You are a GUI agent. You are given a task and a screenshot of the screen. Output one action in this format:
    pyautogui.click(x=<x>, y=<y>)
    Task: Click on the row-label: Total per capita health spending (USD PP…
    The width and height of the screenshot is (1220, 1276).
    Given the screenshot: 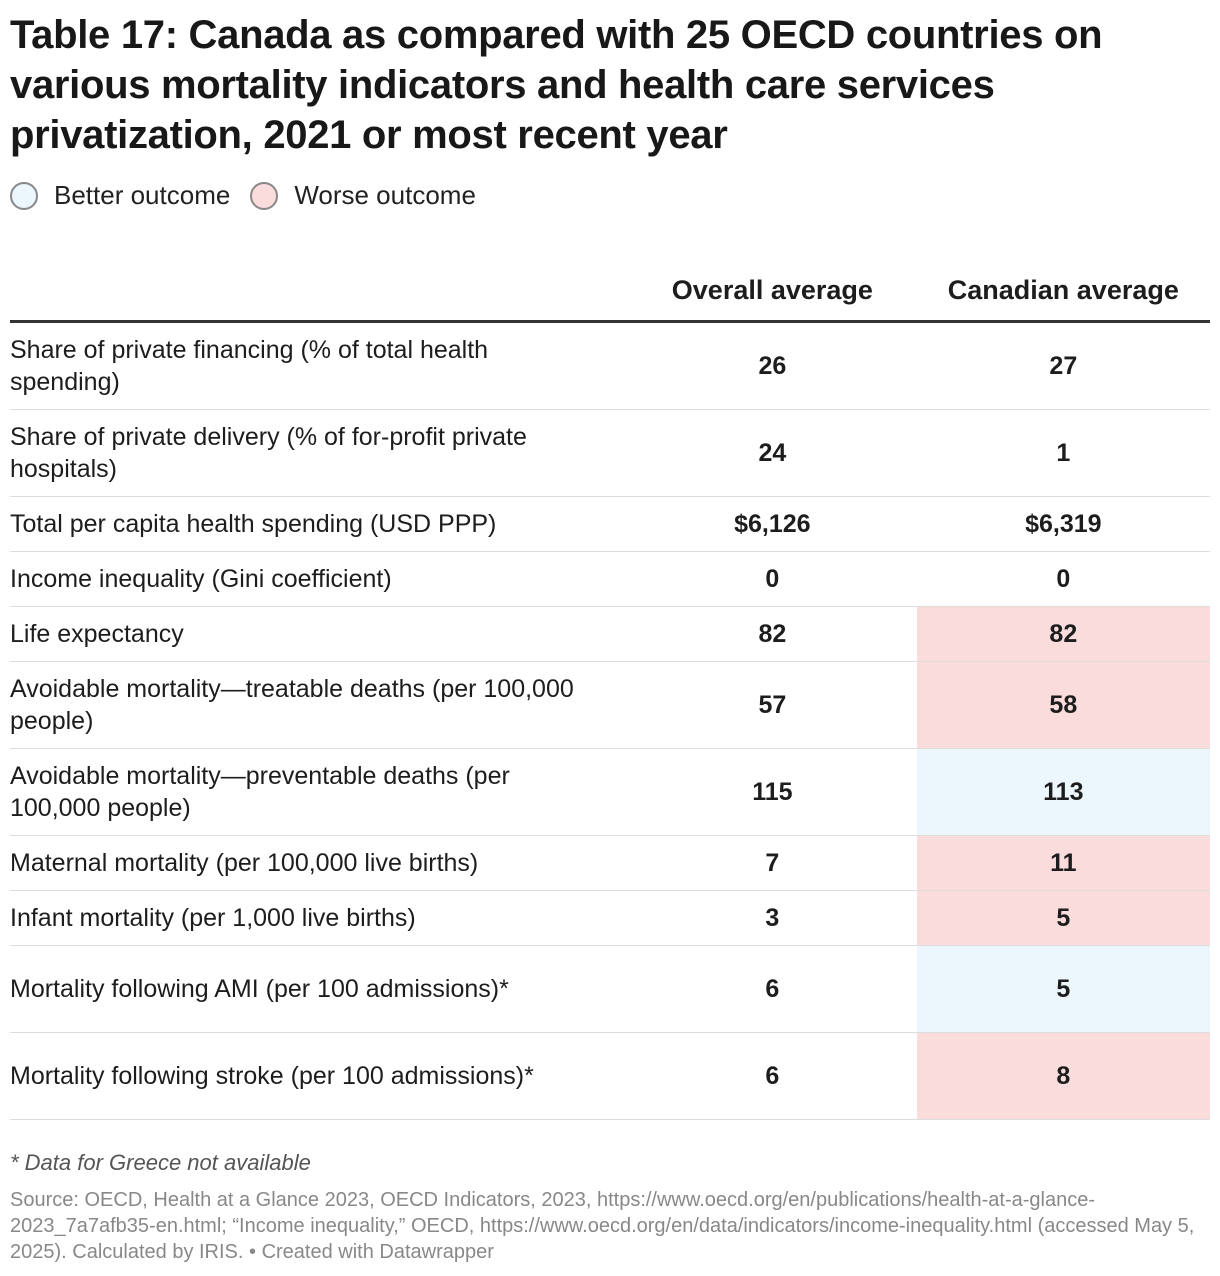 What is the action you would take?
    pyautogui.click(x=319, y=524)
    